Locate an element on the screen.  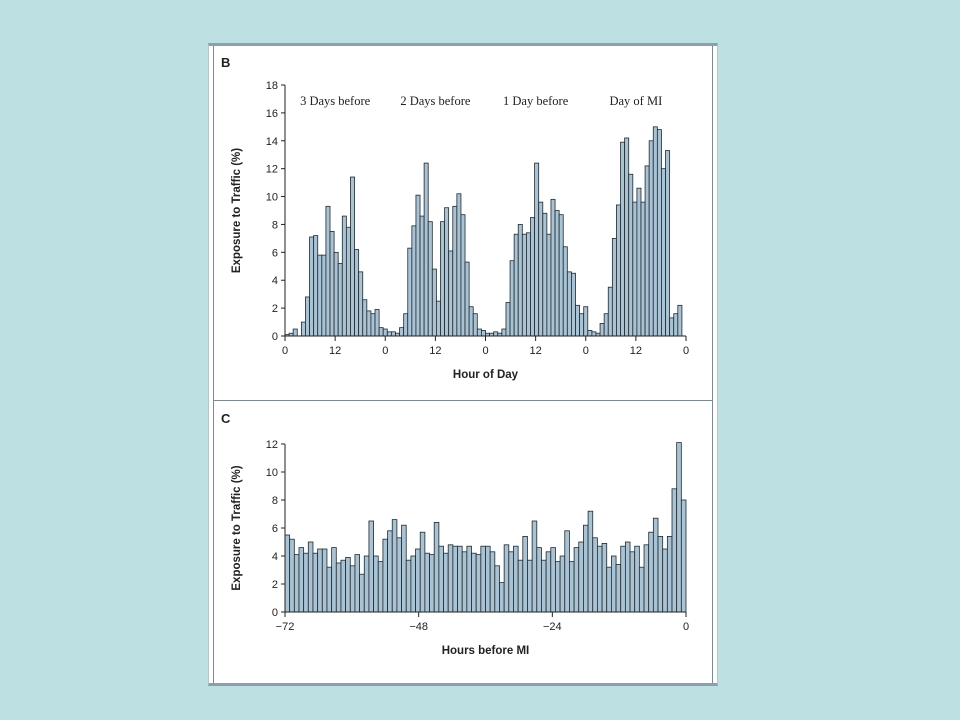
panel-divider is located at coordinates (463, 400).